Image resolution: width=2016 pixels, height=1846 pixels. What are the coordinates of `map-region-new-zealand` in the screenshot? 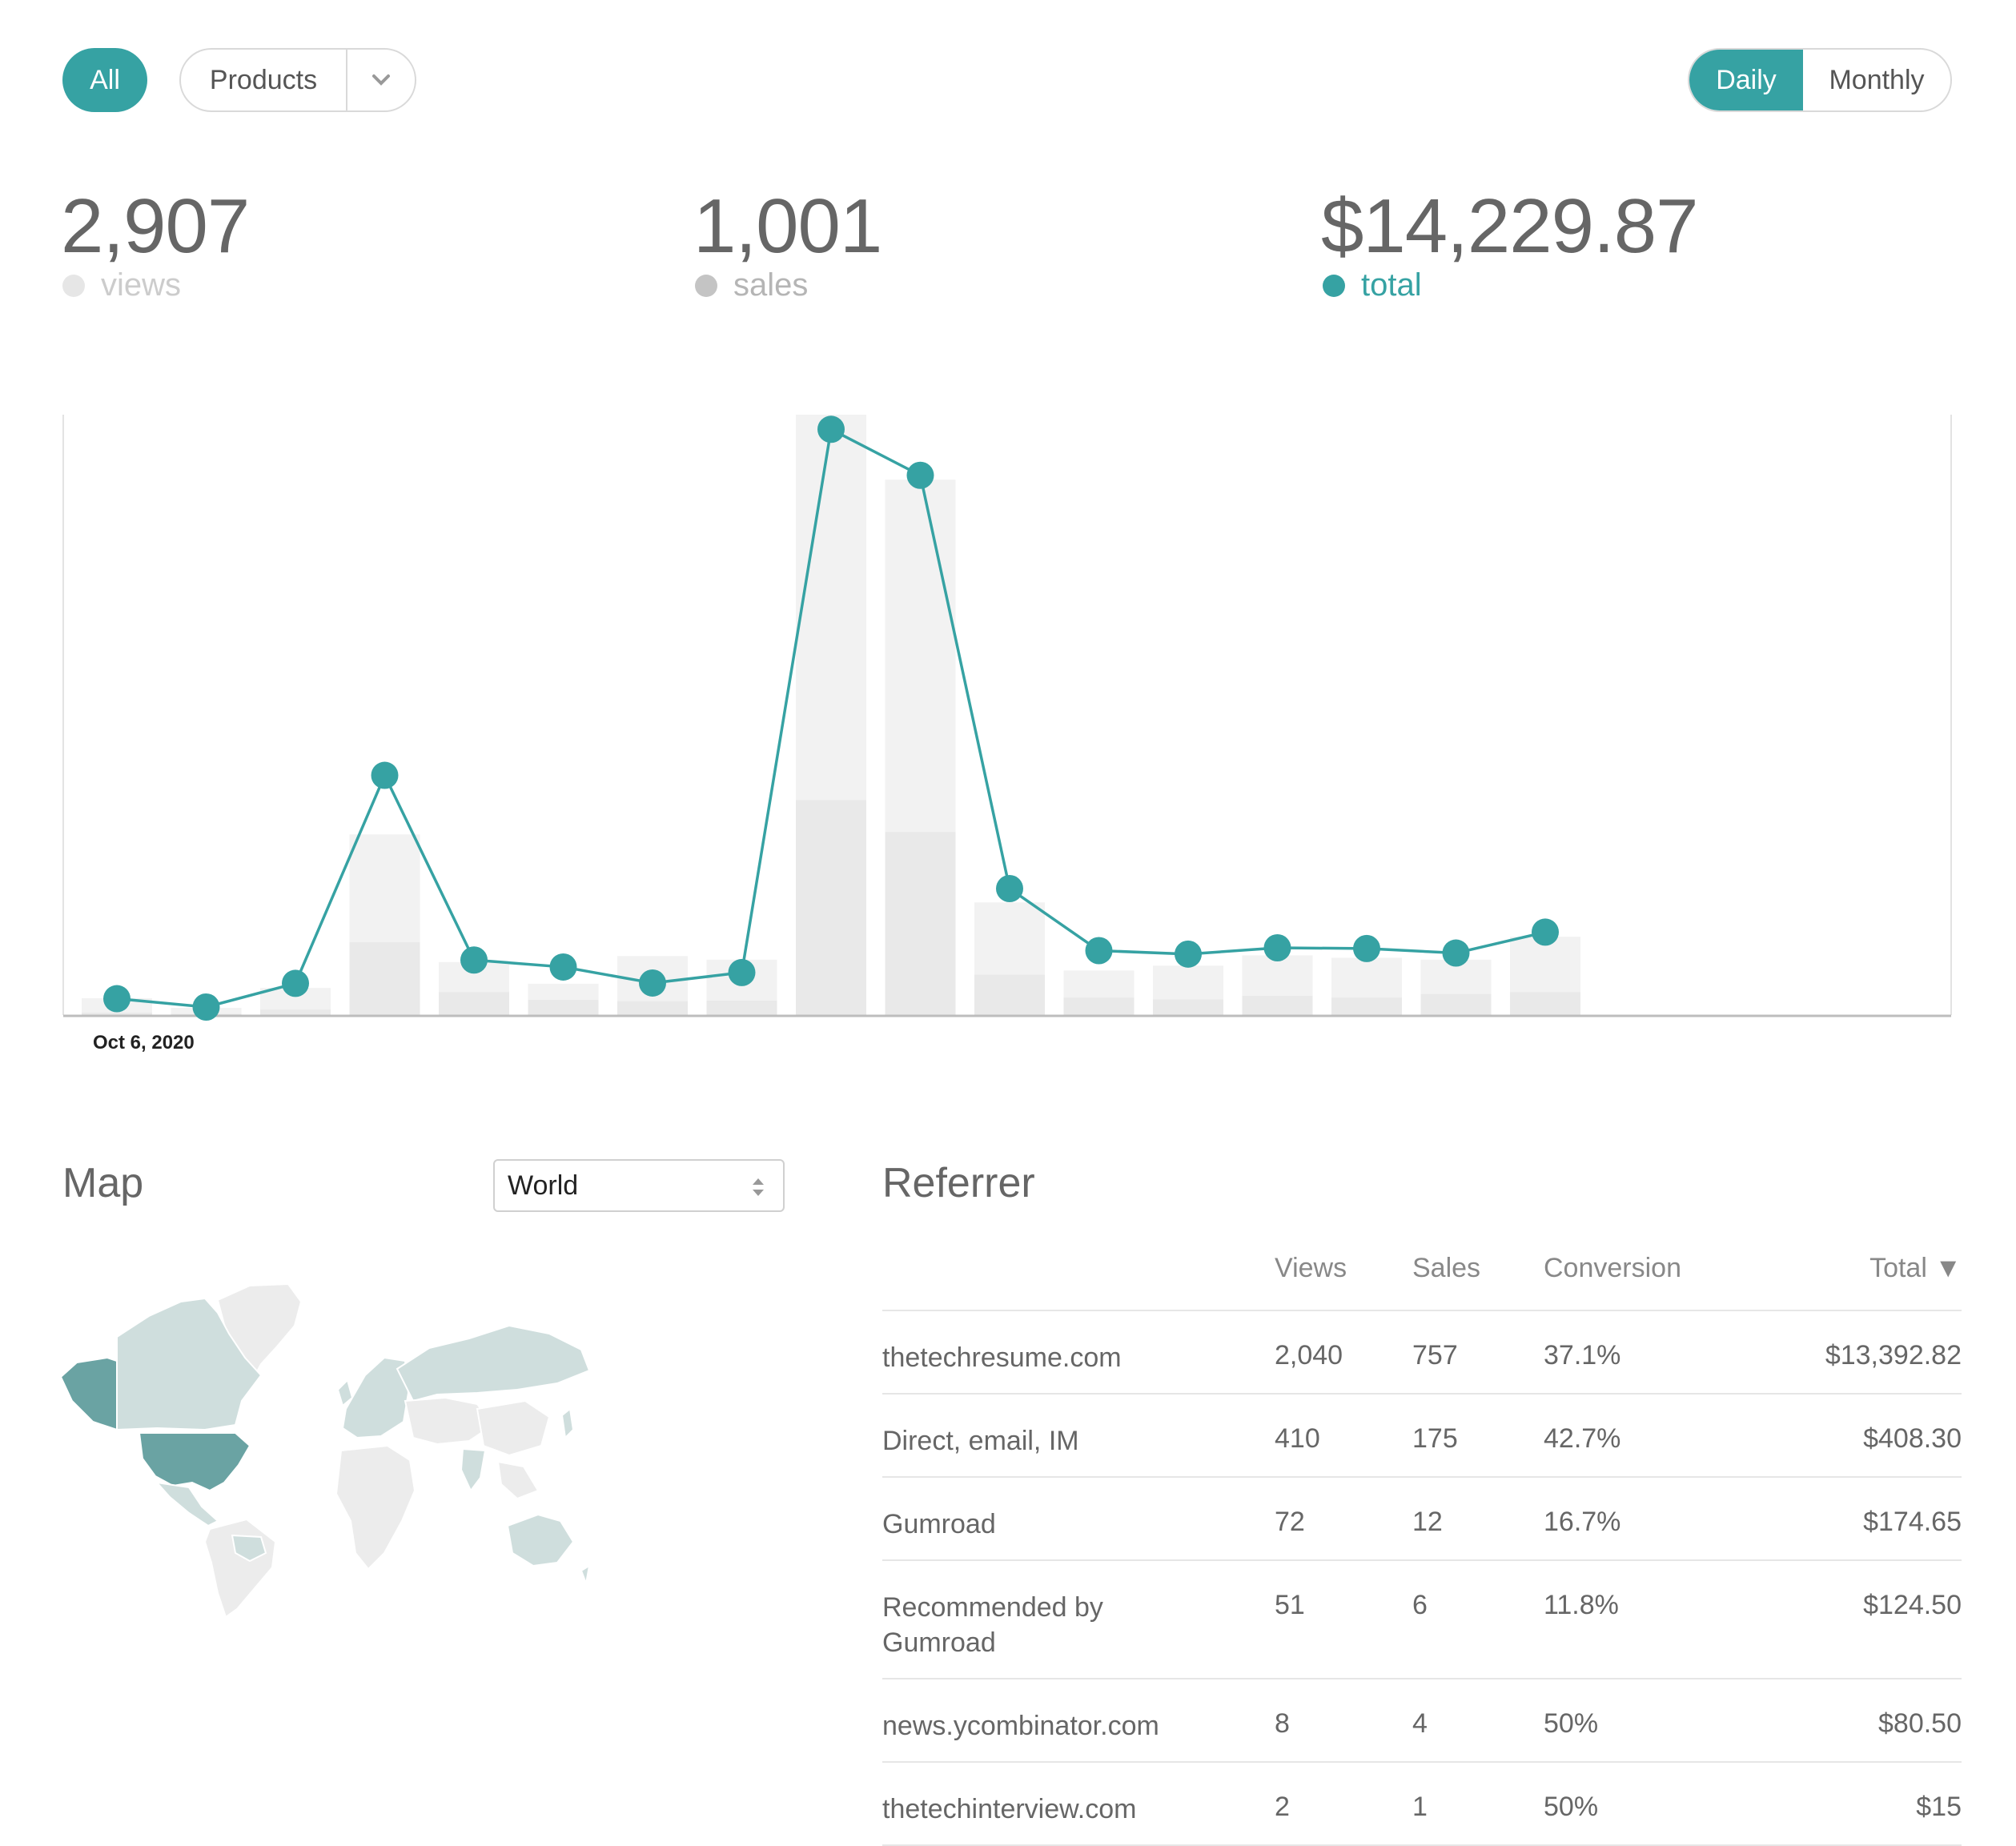 It's located at (584, 1575).